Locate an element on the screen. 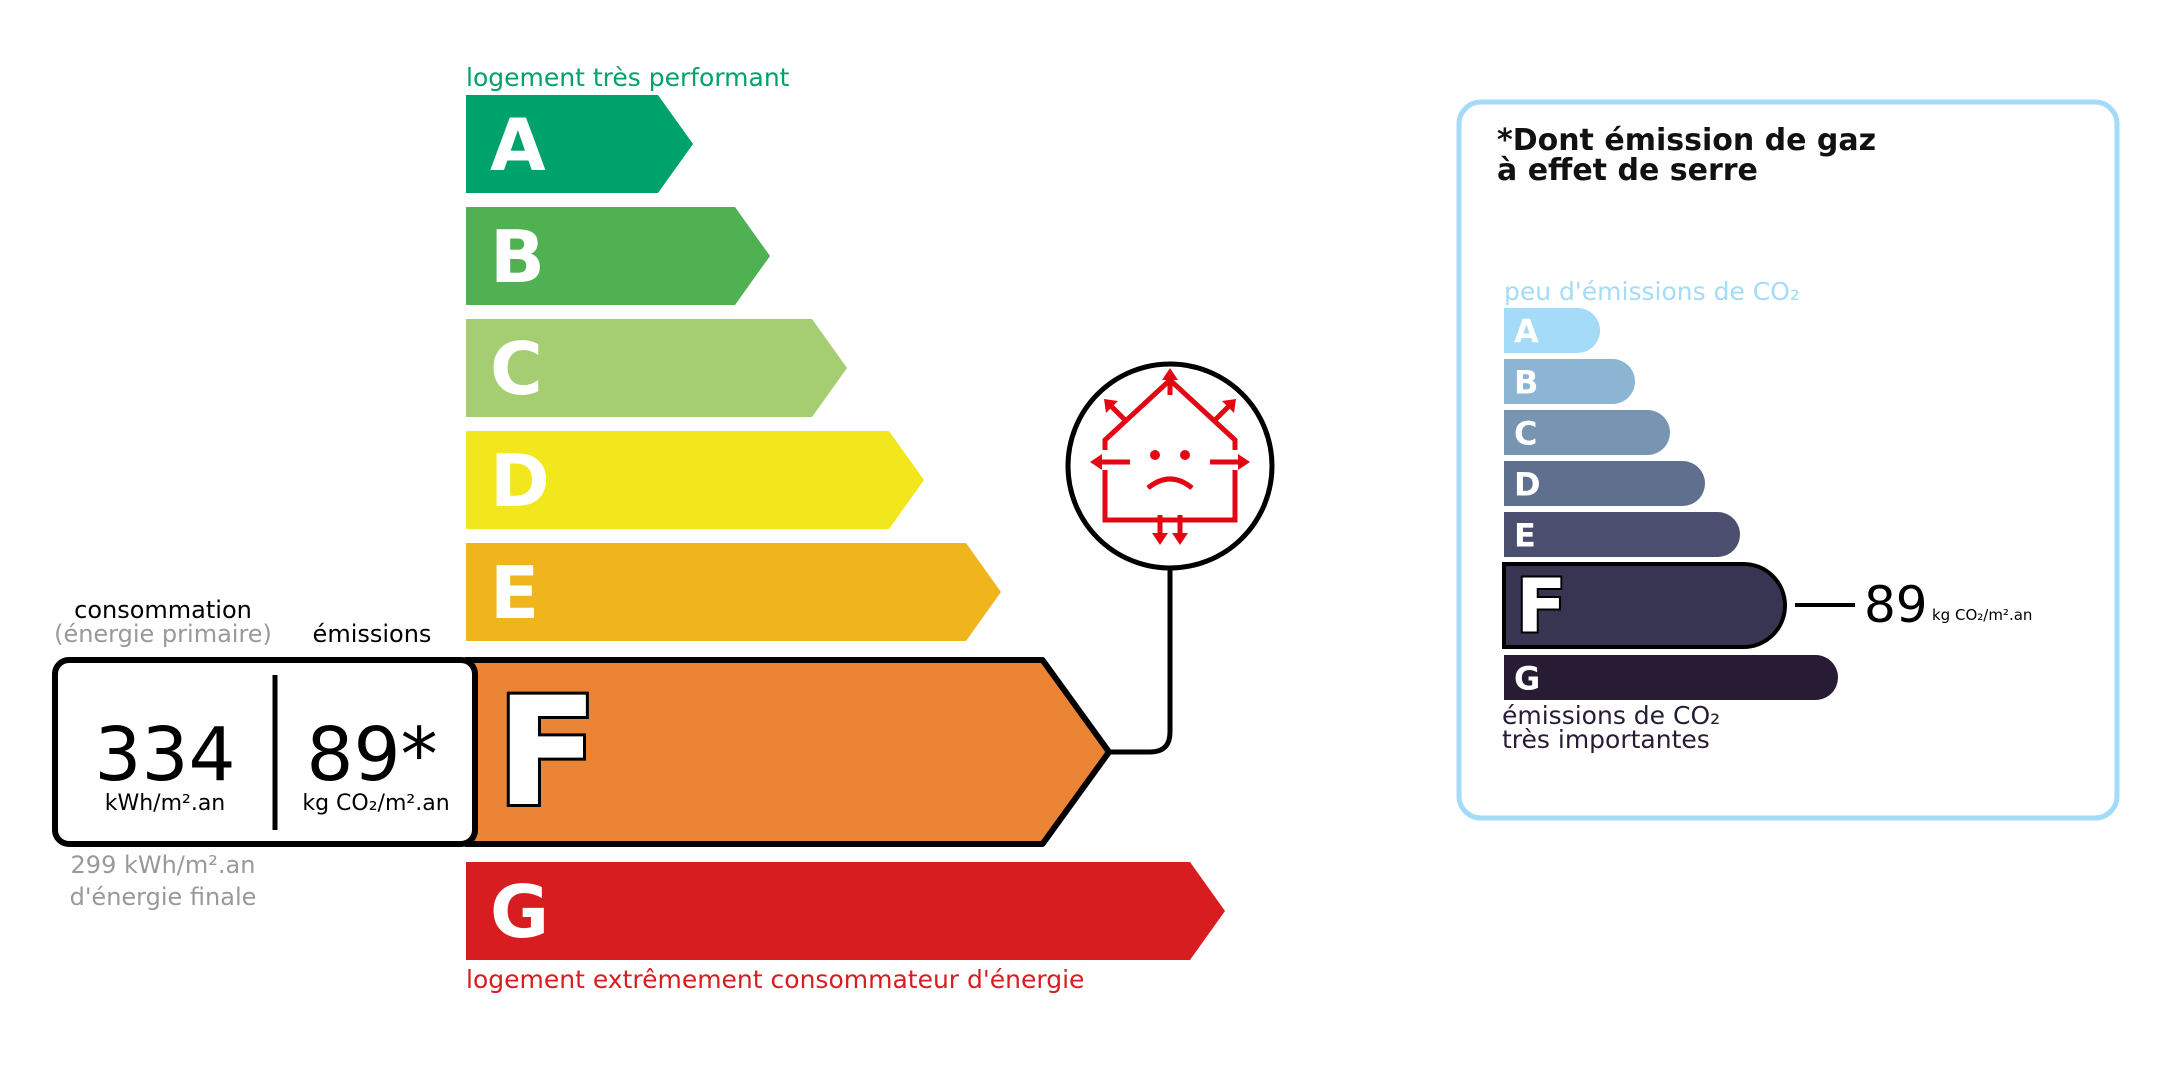 This screenshot has width=2170, height=1079. energy-class-d: D is located at coordinates (695, 480).